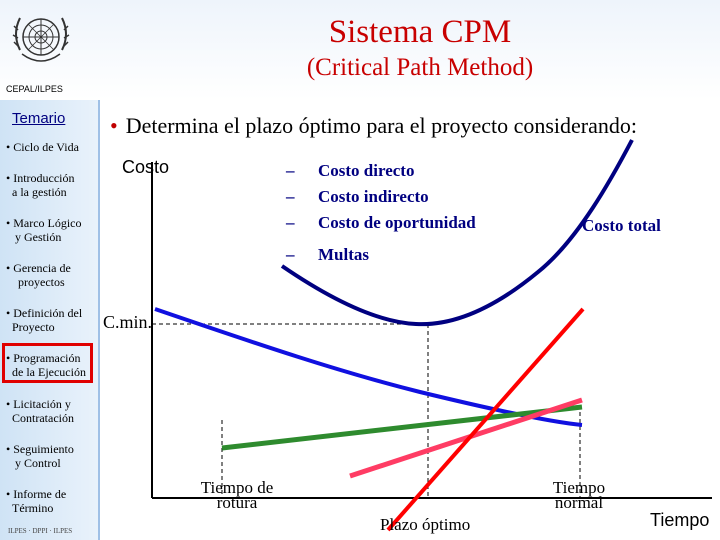 The height and width of the screenshot is (540, 720). What do you see at coordinates (34, 89) in the screenshot?
I see `org-label: CEPAL/ILPES` at bounding box center [34, 89].